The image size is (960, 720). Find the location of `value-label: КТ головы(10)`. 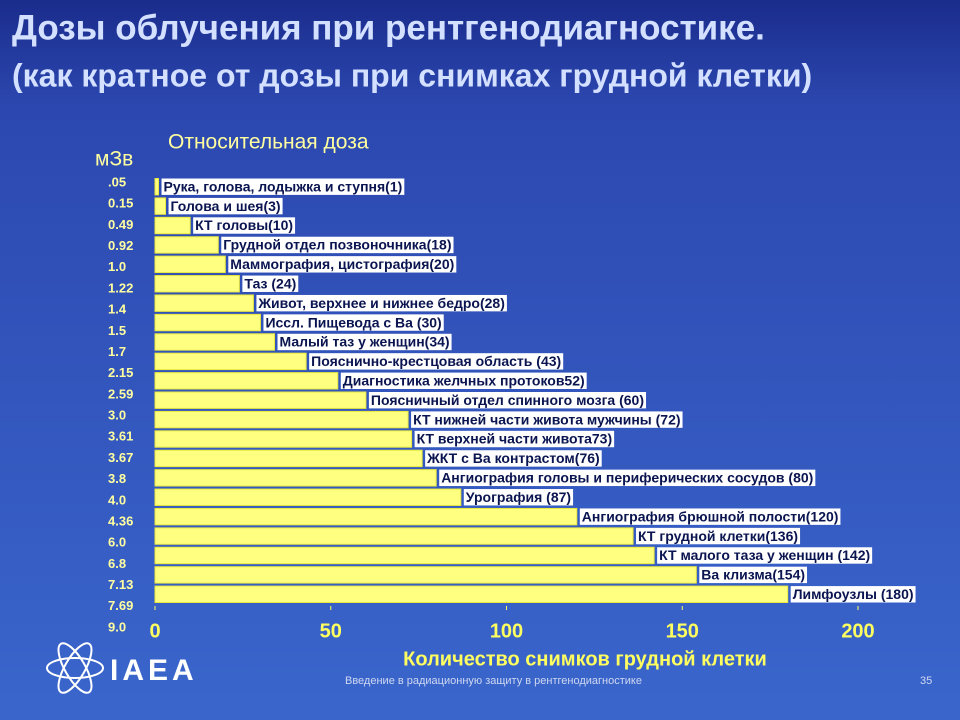

value-label: КТ головы(10) is located at coordinates (244, 225).